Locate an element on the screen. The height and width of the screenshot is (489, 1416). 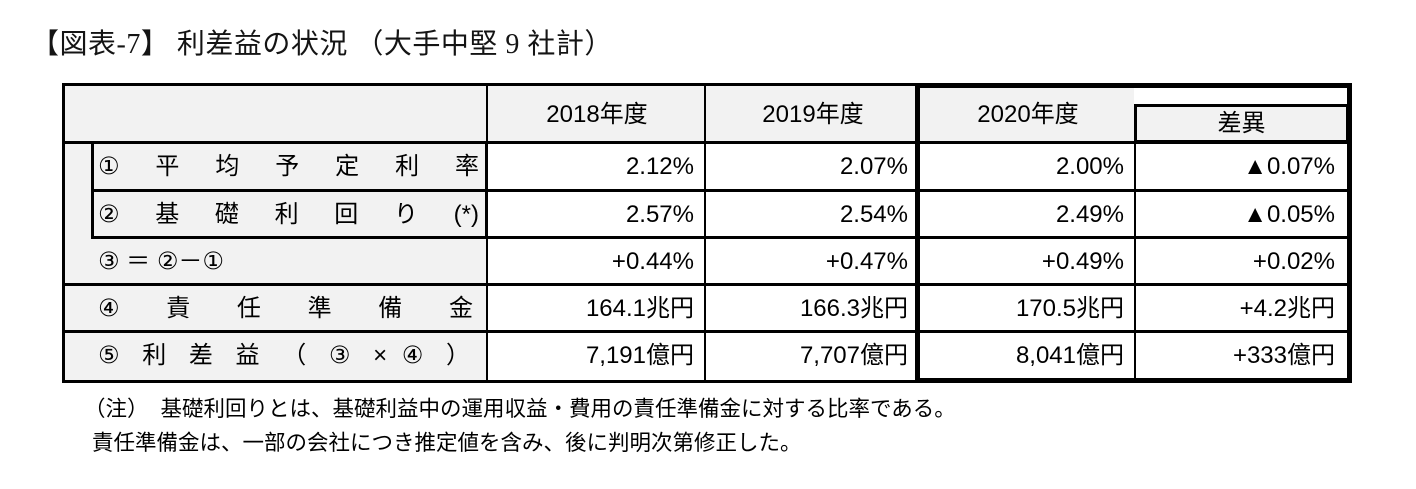
cell-margin-2019: 7,707億円 is located at coordinates (853, 355).